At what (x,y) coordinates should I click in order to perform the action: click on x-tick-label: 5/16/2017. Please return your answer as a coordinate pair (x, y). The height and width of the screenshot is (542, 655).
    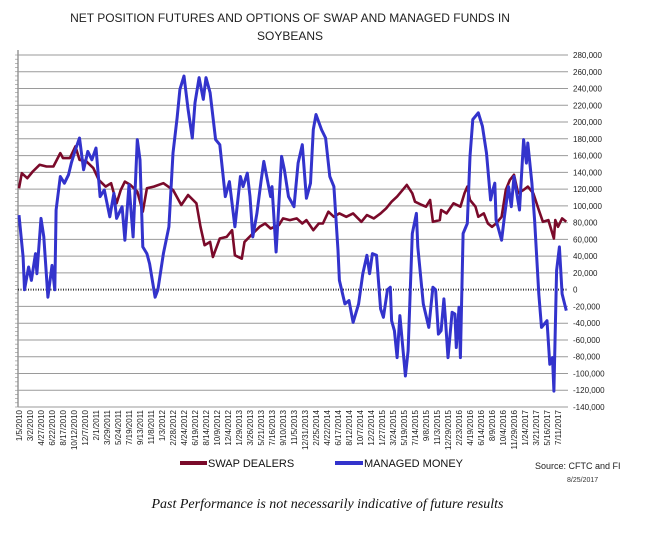
    Looking at the image, I should click on (547, 427).